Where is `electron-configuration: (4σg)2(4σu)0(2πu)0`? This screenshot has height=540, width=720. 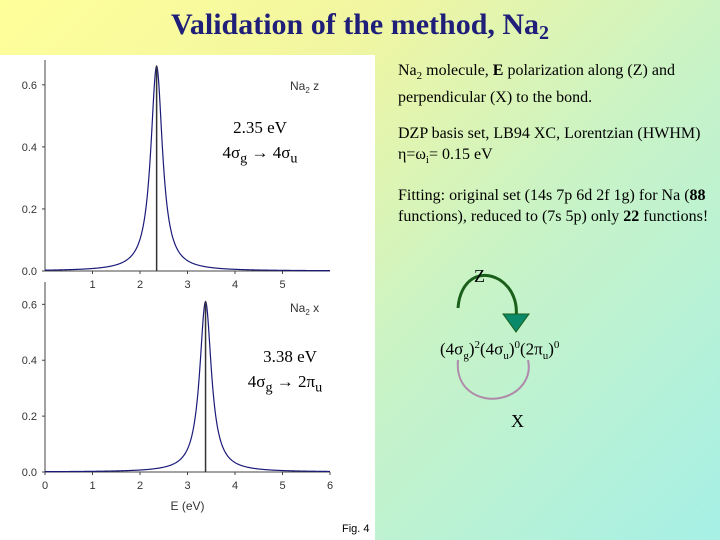
electron-configuration: (4σg)2(4σu)0(2πu)0 is located at coordinates (499, 351).